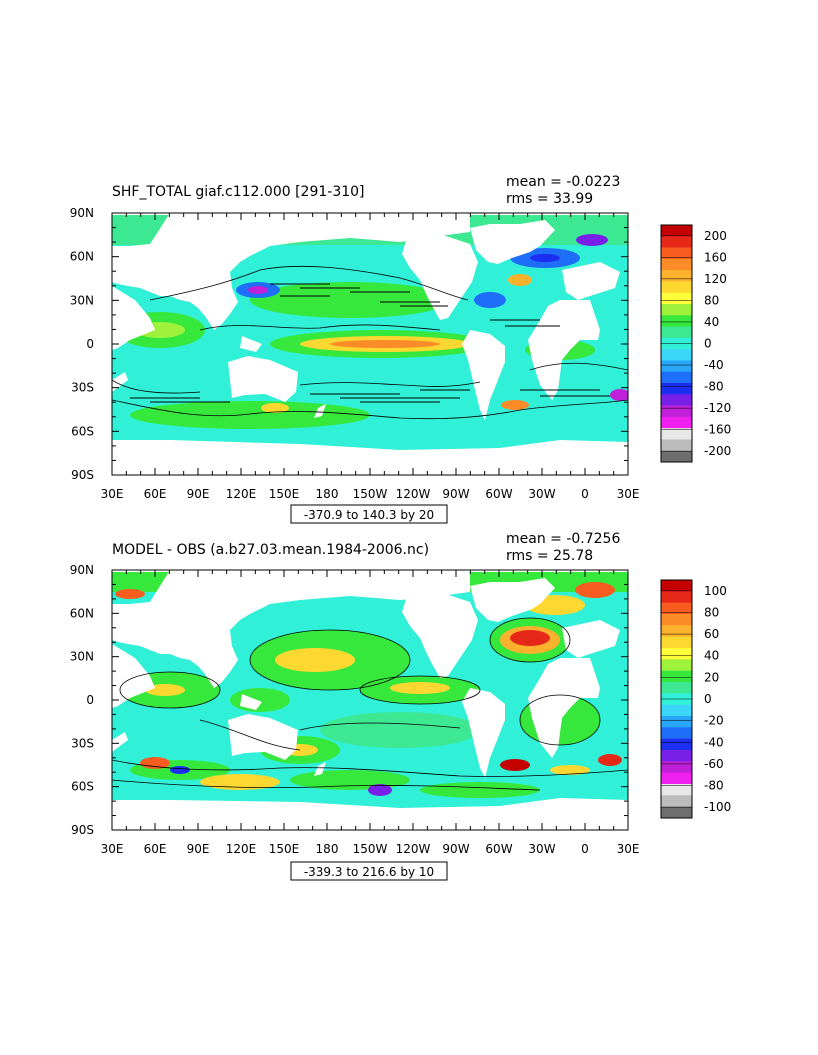 This screenshot has height=1055, width=818. I want to click on colorbar-label: 120, so click(715, 279).